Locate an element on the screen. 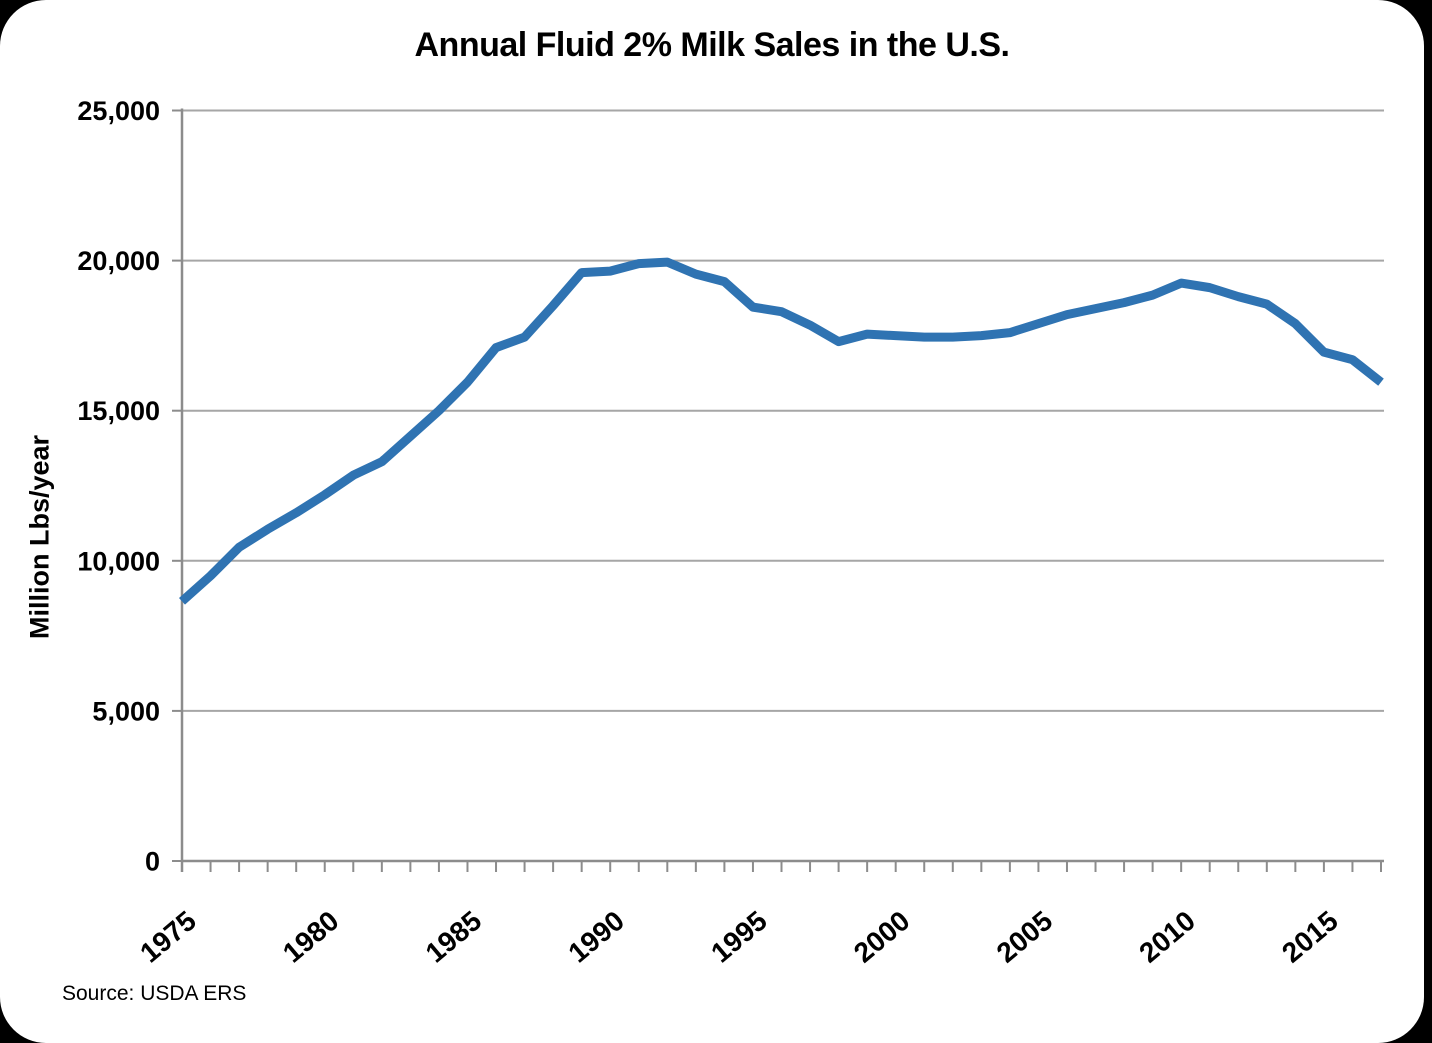 This screenshot has width=1432, height=1043. y-tick-label: 0 is located at coordinates (152, 862).